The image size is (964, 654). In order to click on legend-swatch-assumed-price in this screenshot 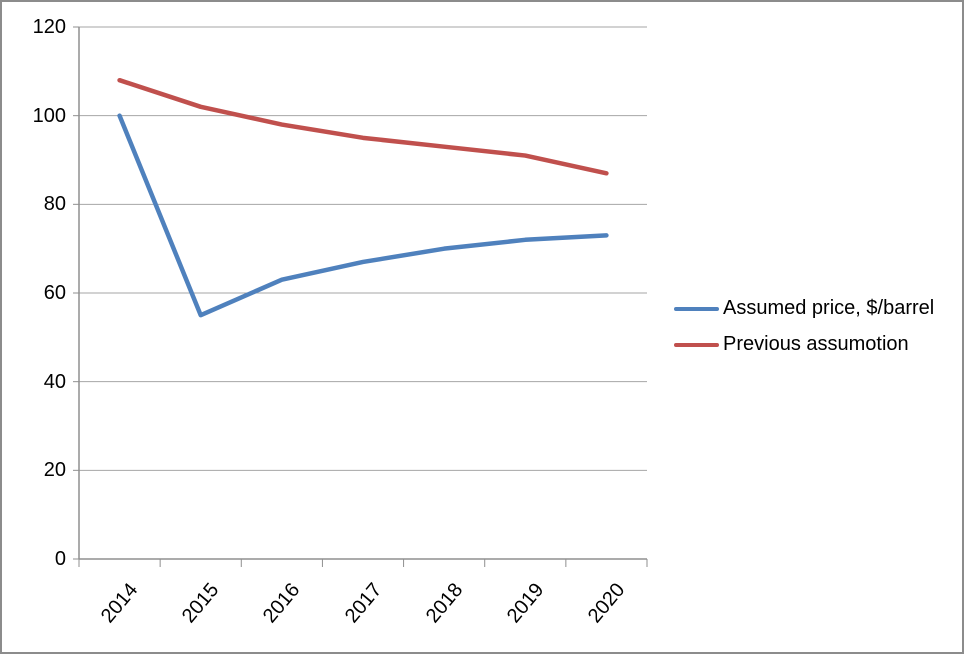, I will do `click(696, 308)`.